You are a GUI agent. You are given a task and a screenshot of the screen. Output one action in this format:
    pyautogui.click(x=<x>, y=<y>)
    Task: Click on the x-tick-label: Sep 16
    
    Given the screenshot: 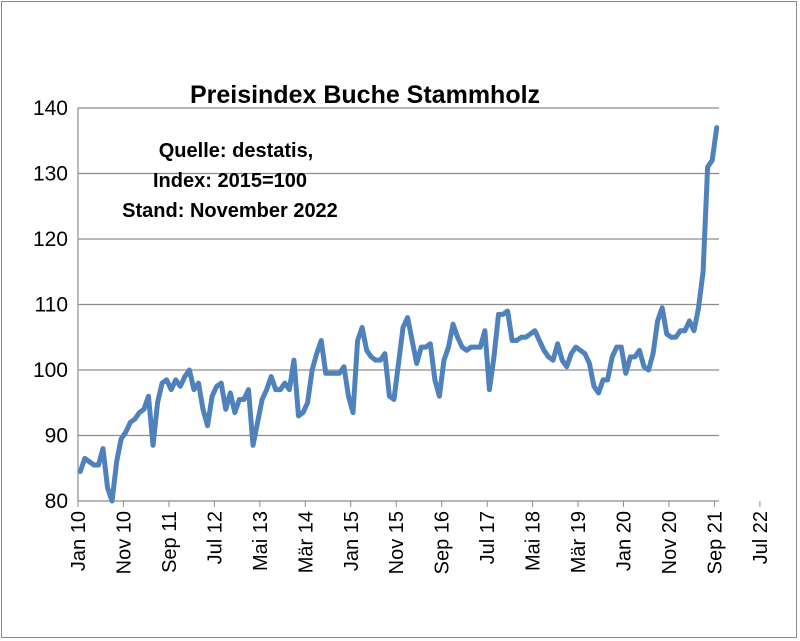 What is the action you would take?
    pyautogui.click(x=443, y=542)
    